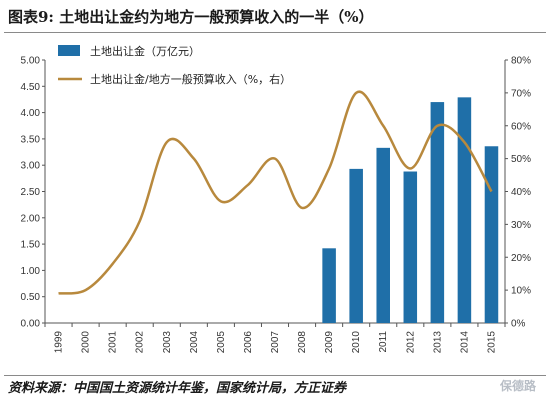 The image size is (550, 406). Describe the element at coordinates (437, 342) in the screenshot. I see `x-tick-label: 2013` at that location.